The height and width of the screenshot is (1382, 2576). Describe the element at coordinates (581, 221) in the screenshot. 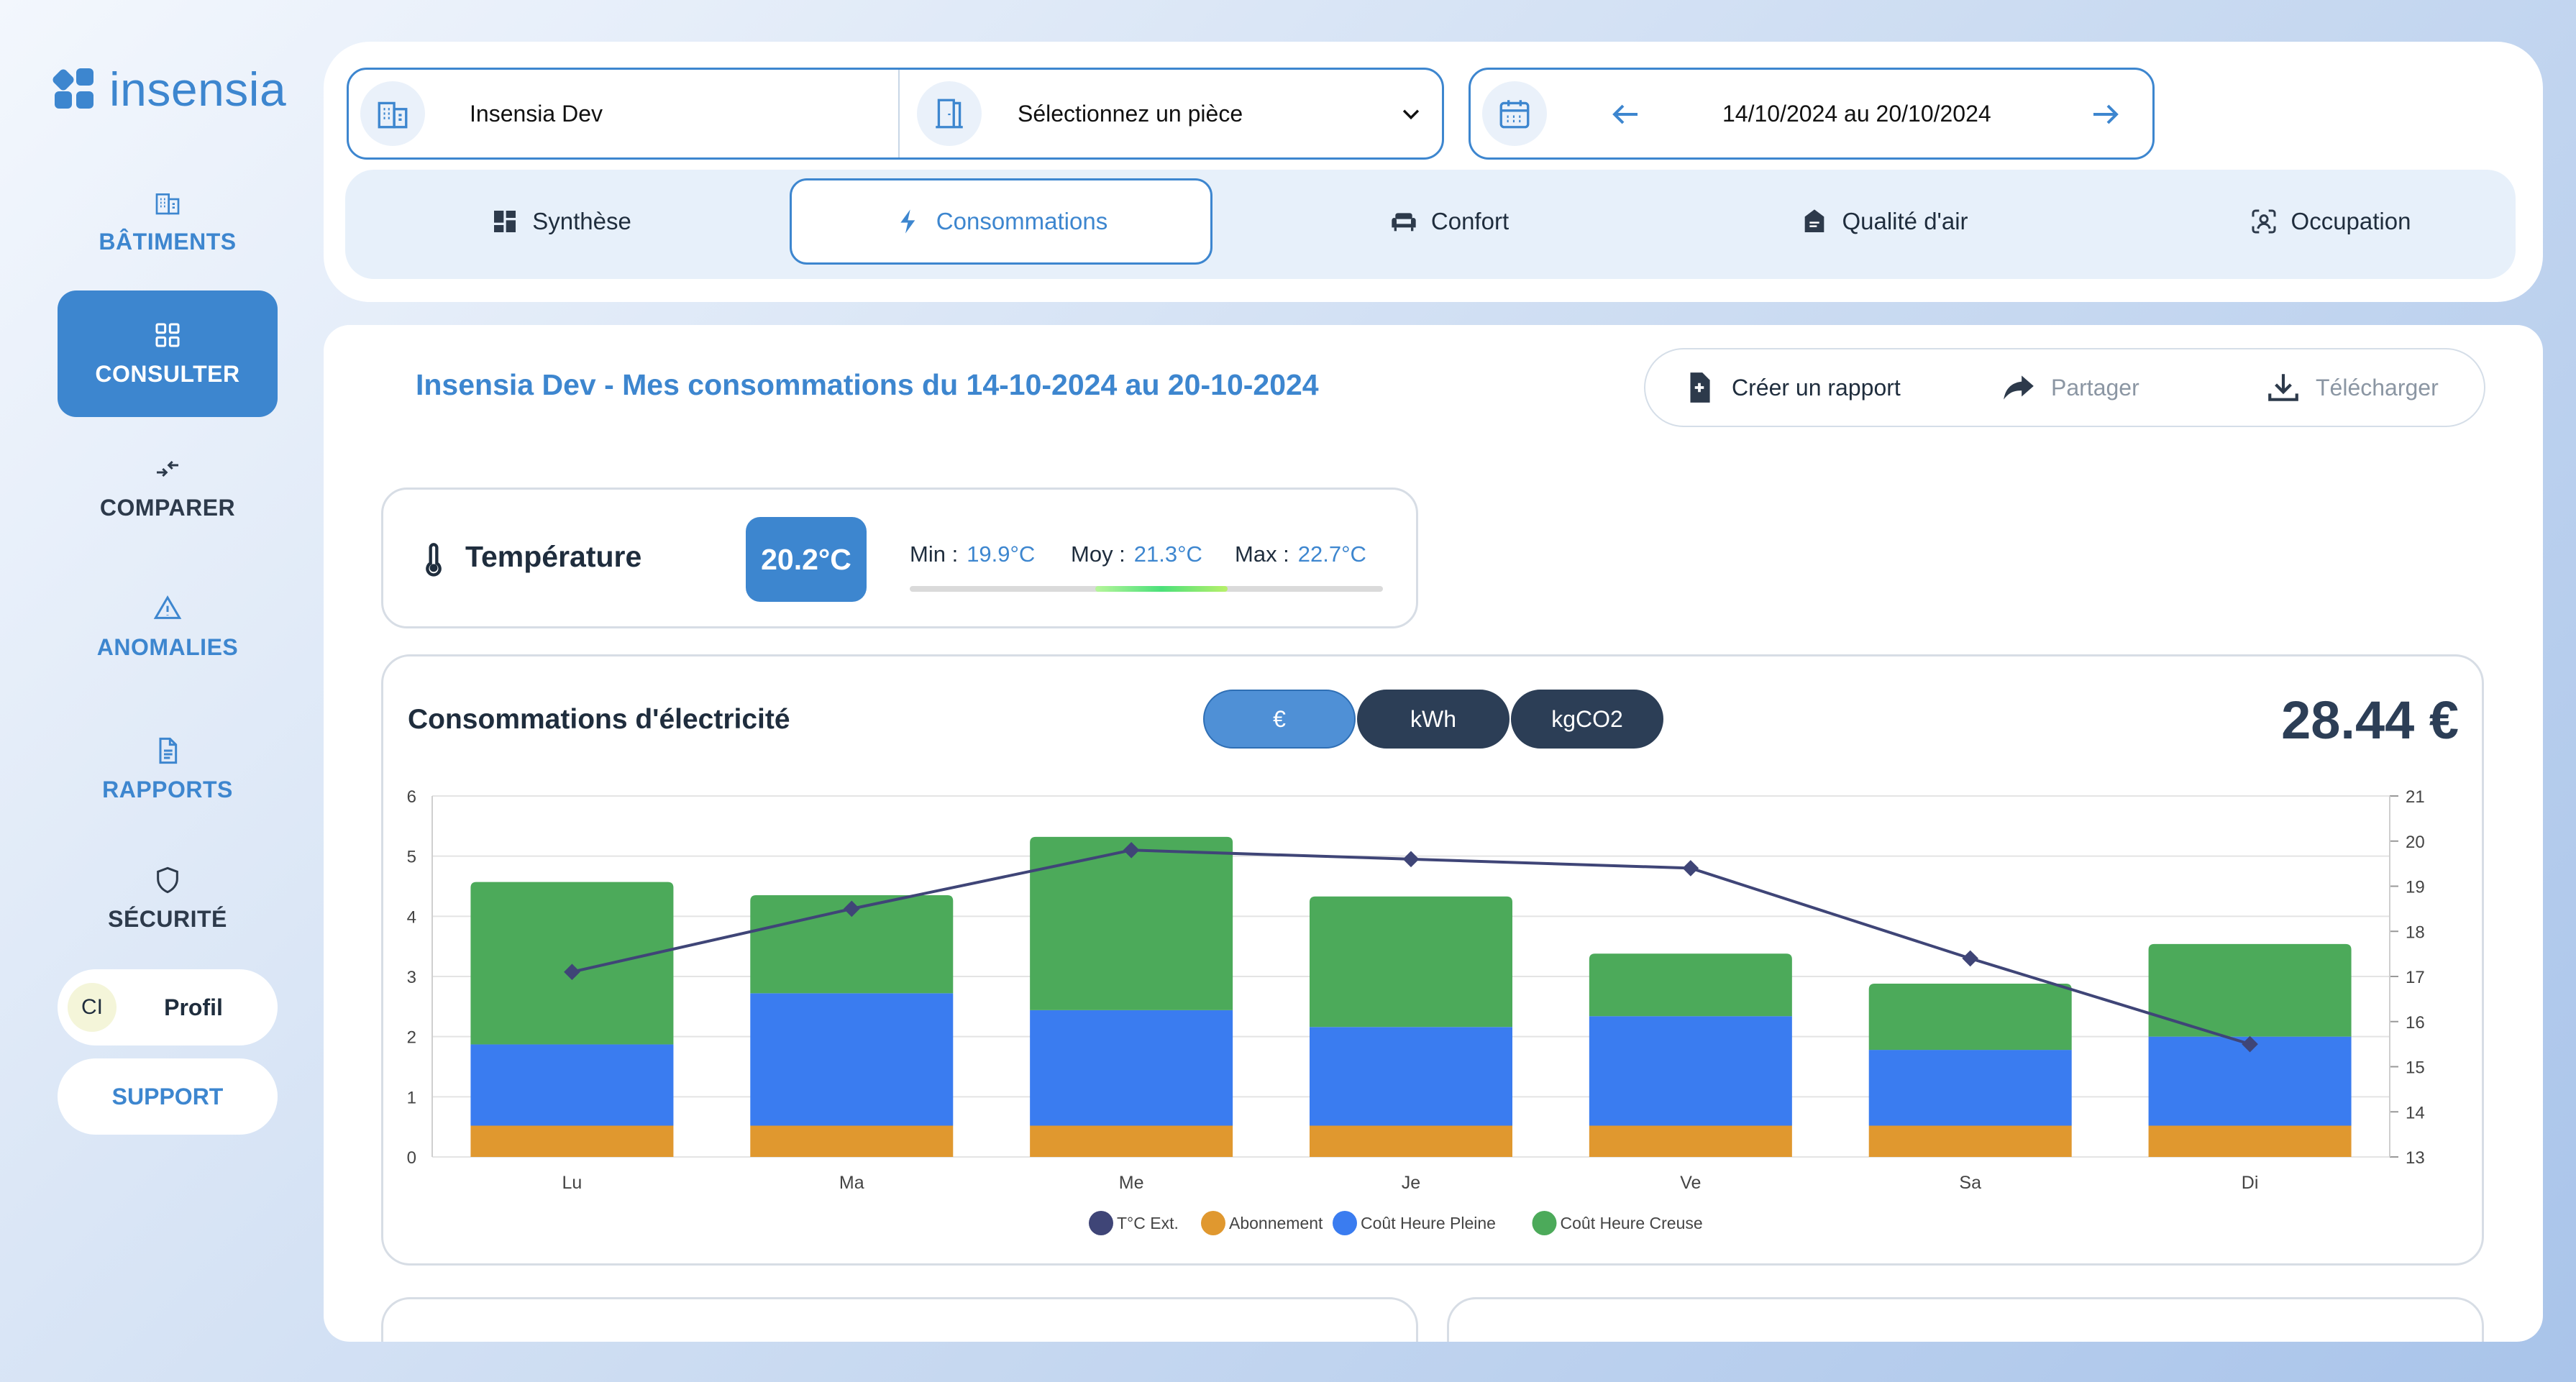

I see `tab-label: Synthèse` at that location.